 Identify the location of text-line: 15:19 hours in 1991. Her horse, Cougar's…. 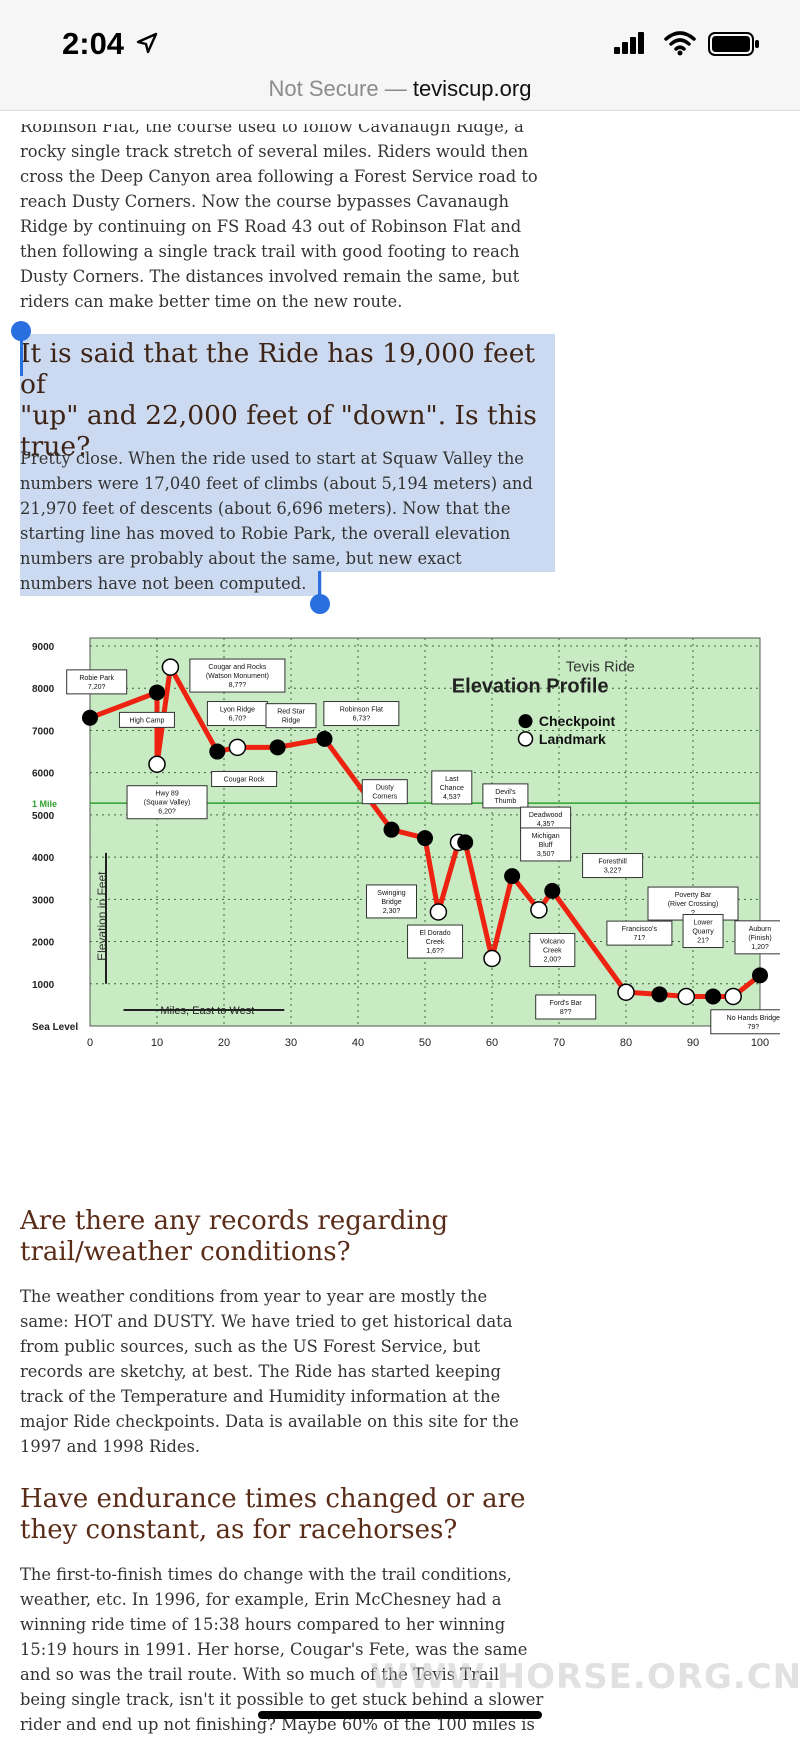
(274, 1649).